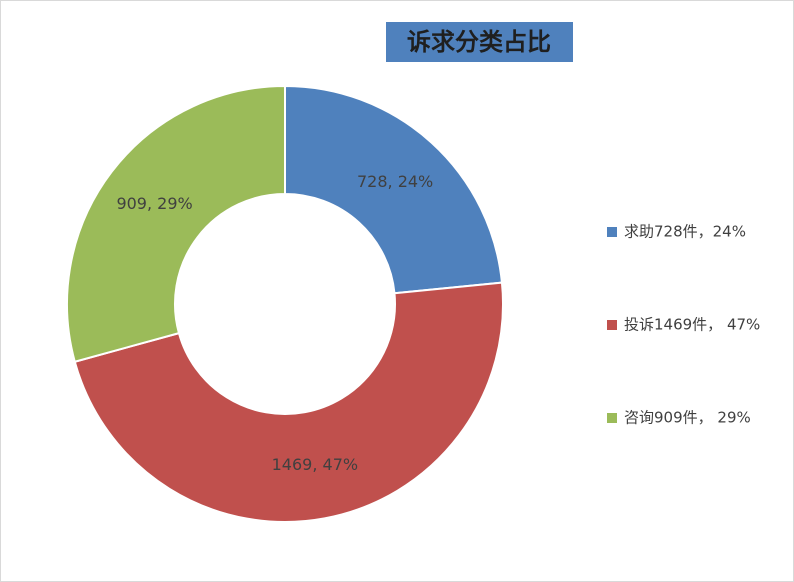  Describe the element at coordinates (154, 203) in the screenshot. I see `data-label: 909, 29%` at that location.